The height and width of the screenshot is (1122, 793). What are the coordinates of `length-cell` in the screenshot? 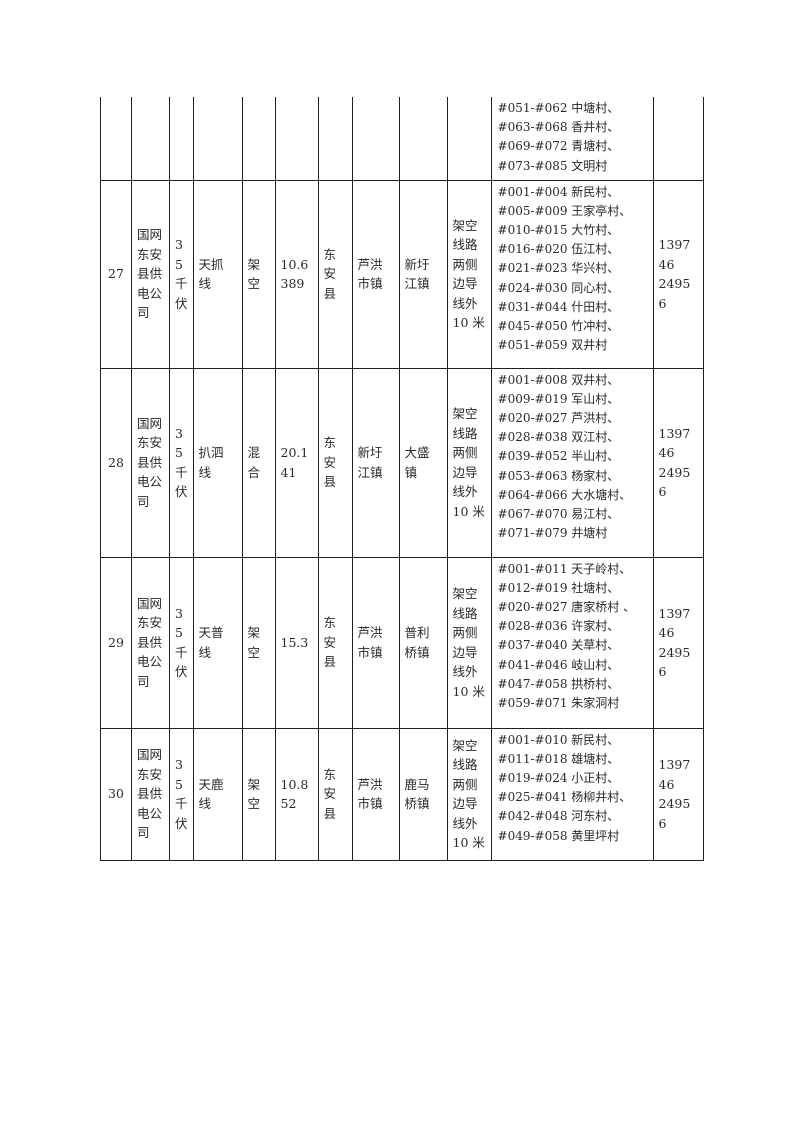 It's located at (296, 139).